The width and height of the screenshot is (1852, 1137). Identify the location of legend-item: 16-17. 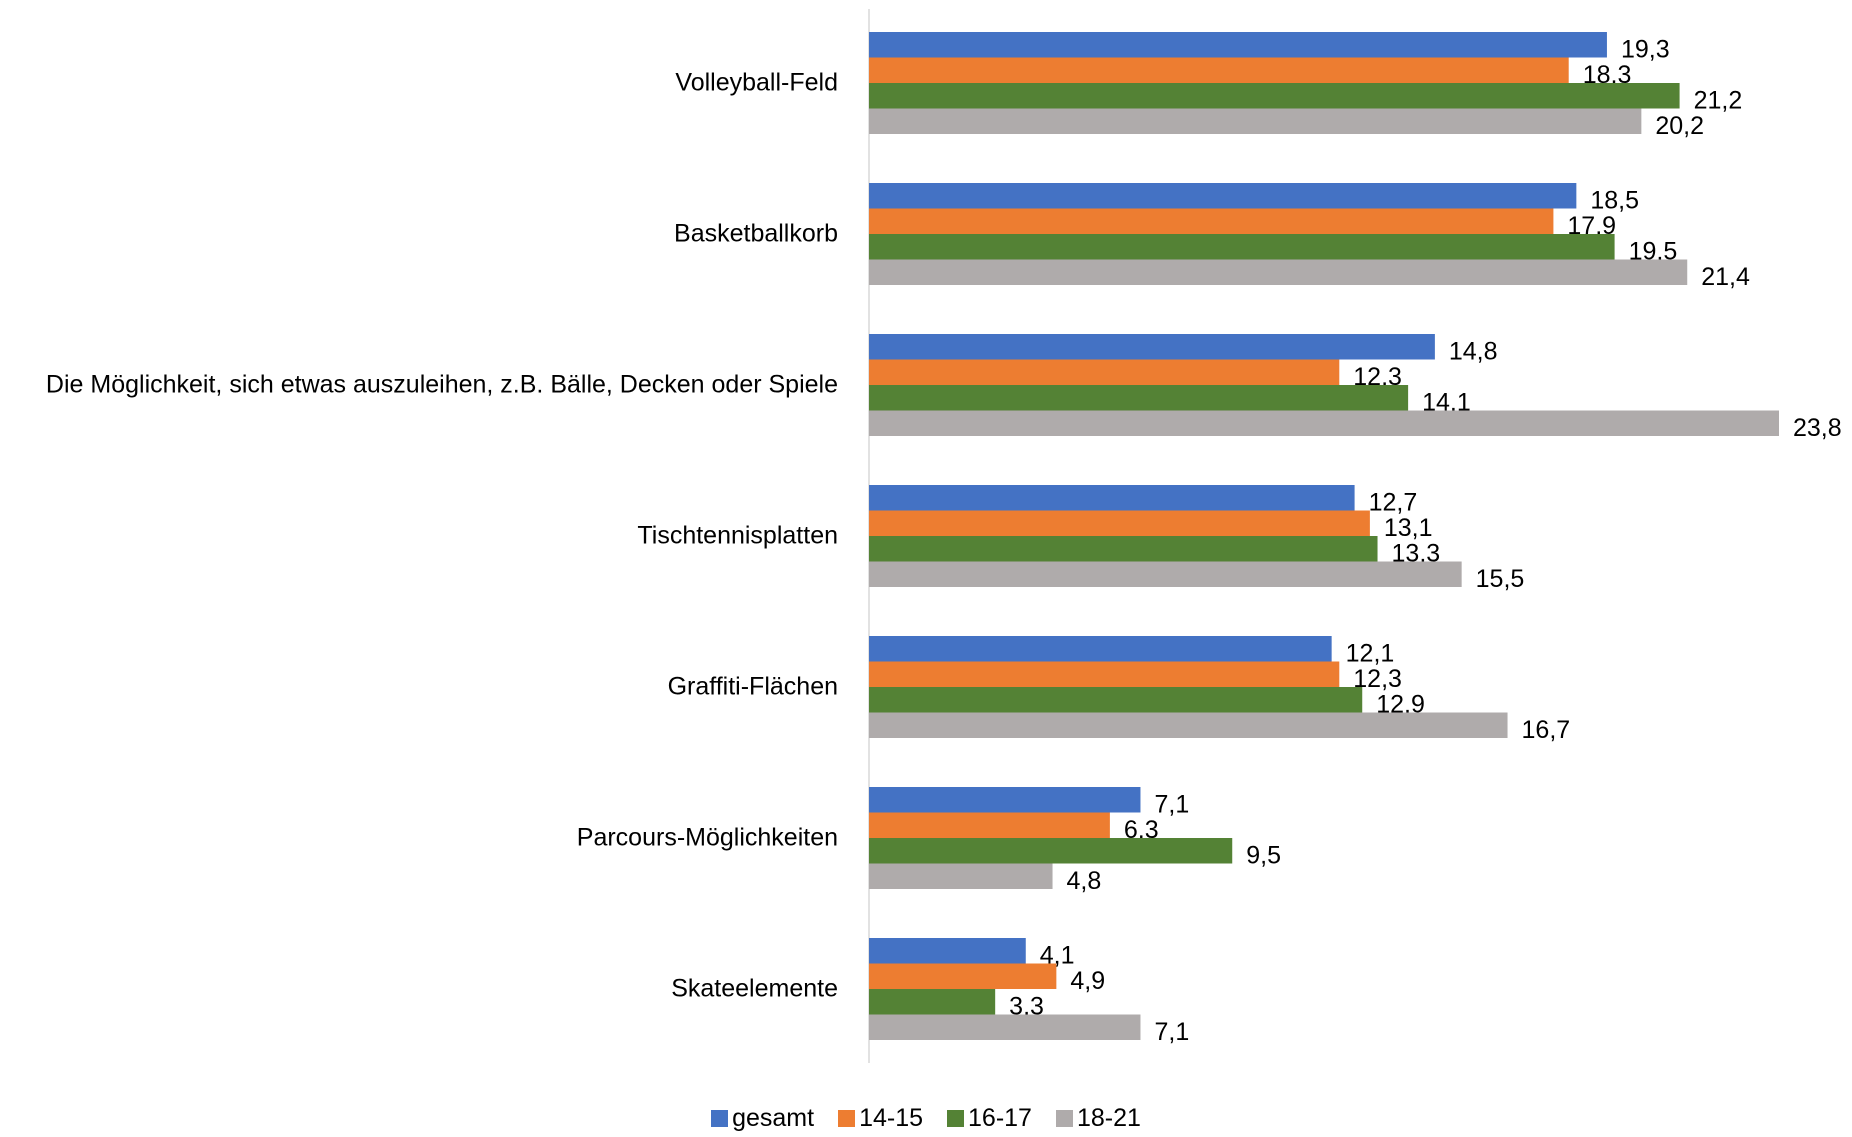
(989, 1118).